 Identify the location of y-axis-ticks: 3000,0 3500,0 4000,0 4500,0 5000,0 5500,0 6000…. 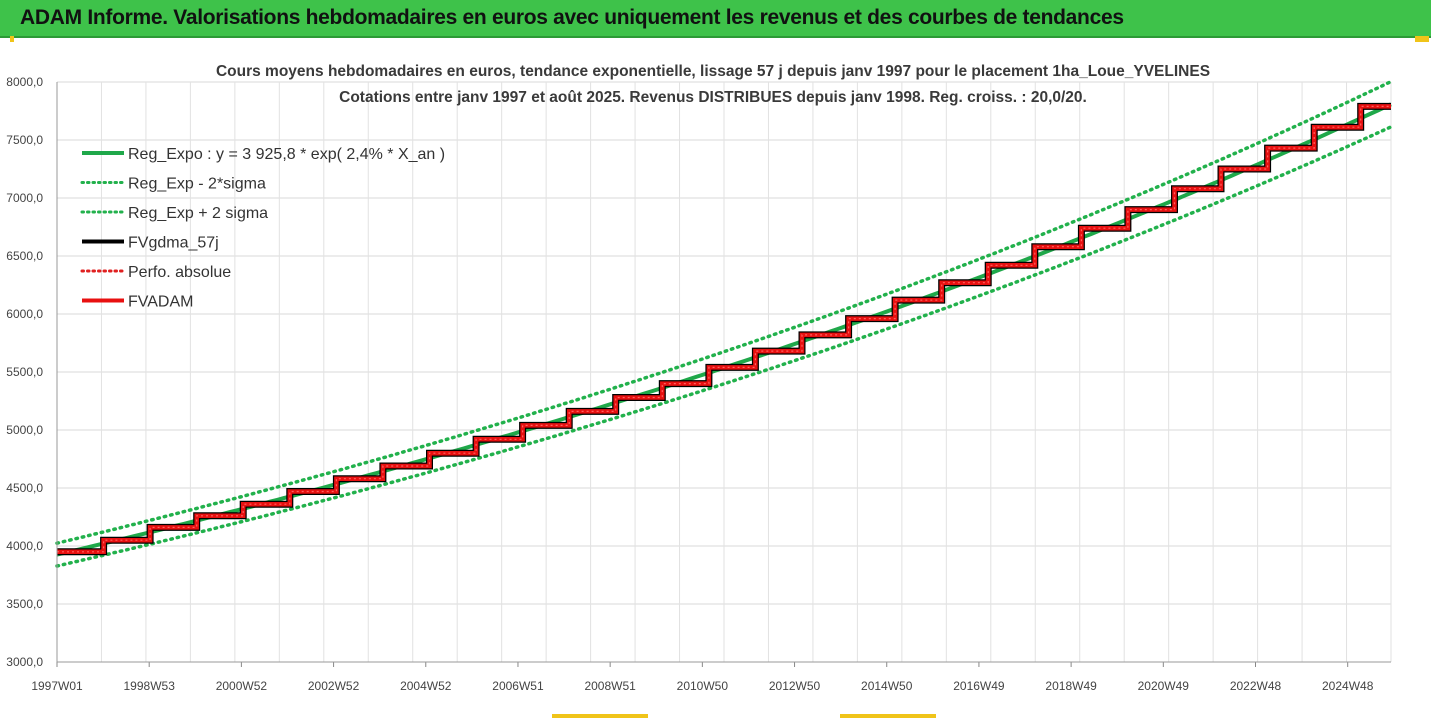
(24, 372).